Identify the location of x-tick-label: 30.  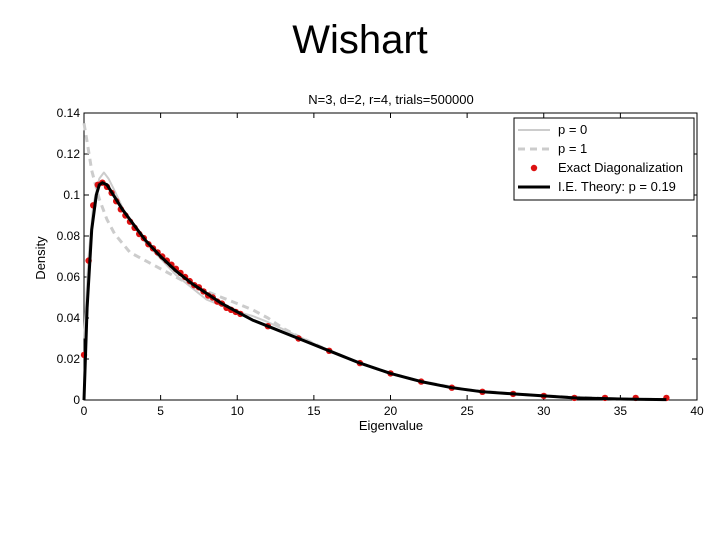
(544, 411).